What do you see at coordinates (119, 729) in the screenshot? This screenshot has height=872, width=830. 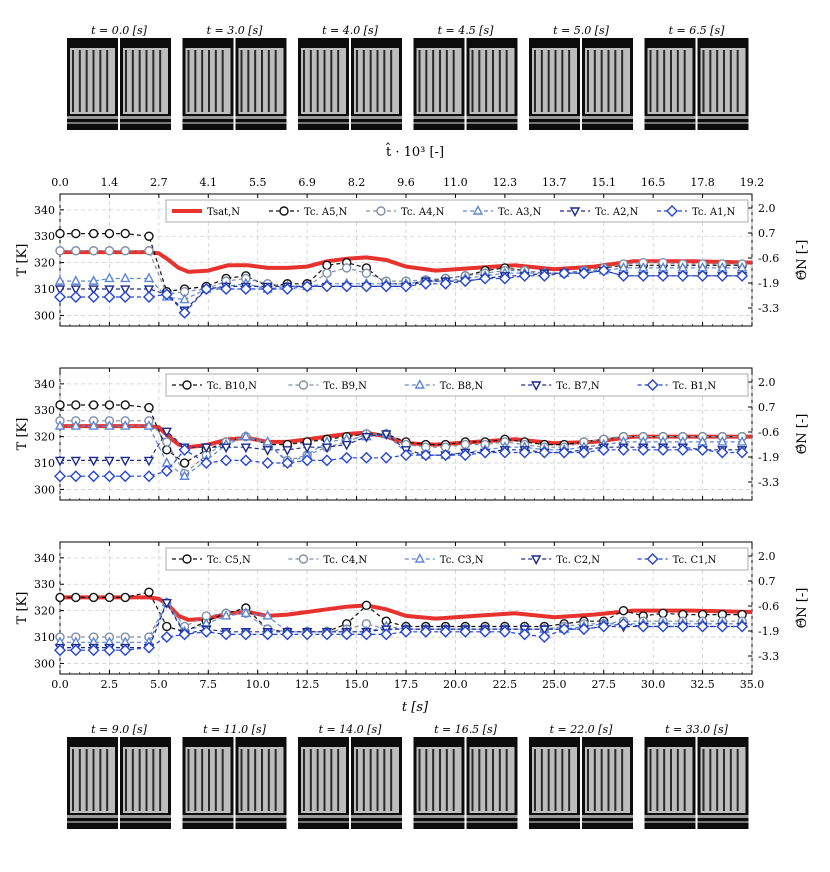 I see `bottom-snapshot-label: t = 9.0 [s]` at bounding box center [119, 729].